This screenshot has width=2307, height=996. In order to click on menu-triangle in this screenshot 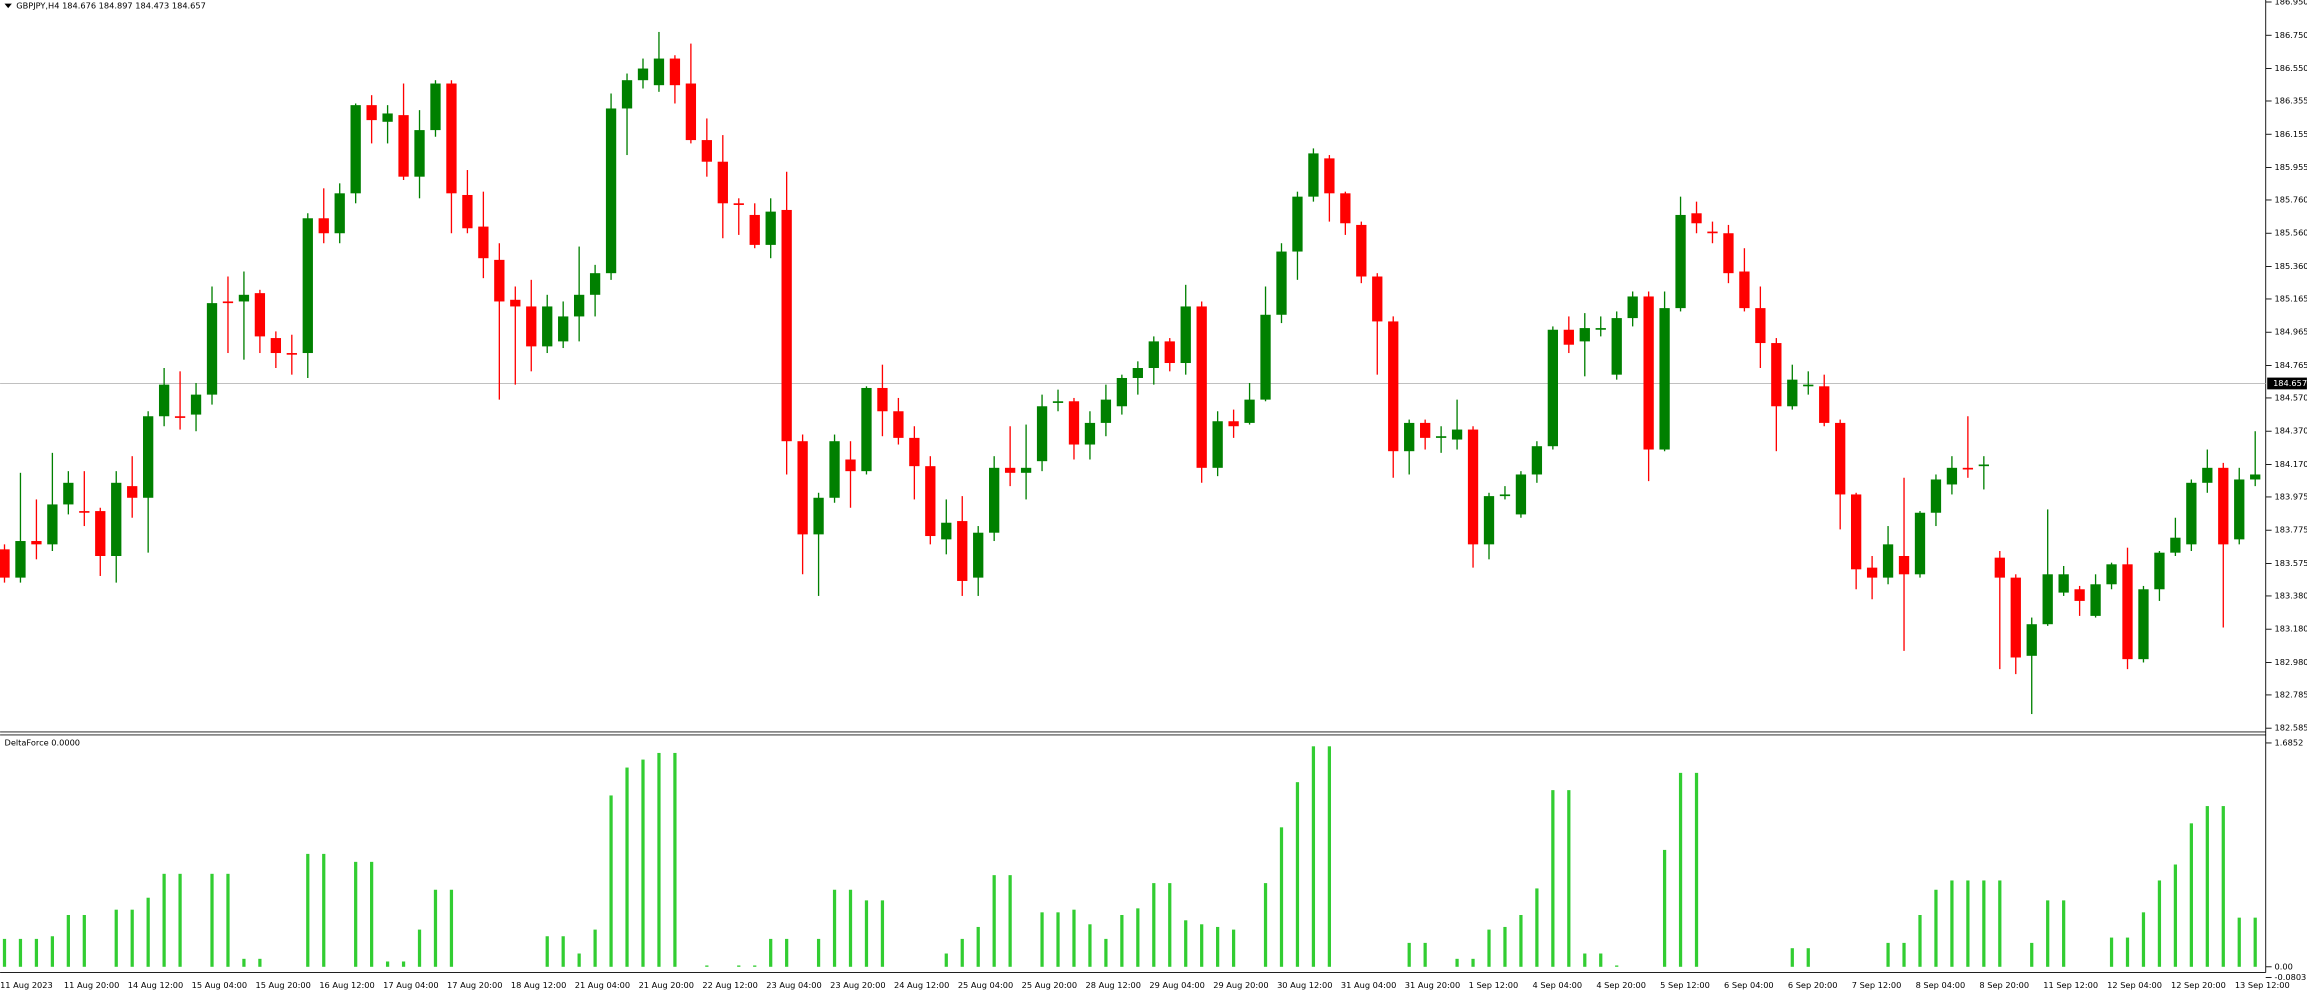, I will do `click(8, 6)`.